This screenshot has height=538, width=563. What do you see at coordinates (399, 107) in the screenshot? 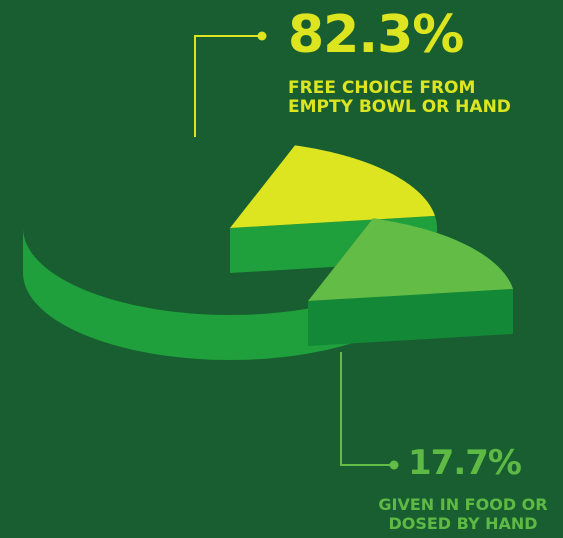
I see `large-slice-label-line-2: EMPTY BOWL OR HAND` at bounding box center [399, 107].